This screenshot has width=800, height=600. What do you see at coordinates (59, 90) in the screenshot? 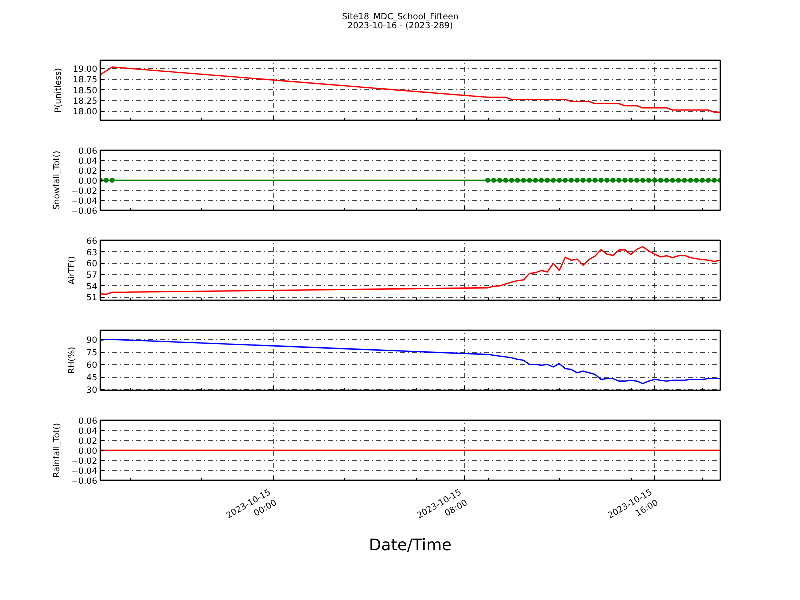
I see `y-axis-title: P(unitless)` at bounding box center [59, 90].